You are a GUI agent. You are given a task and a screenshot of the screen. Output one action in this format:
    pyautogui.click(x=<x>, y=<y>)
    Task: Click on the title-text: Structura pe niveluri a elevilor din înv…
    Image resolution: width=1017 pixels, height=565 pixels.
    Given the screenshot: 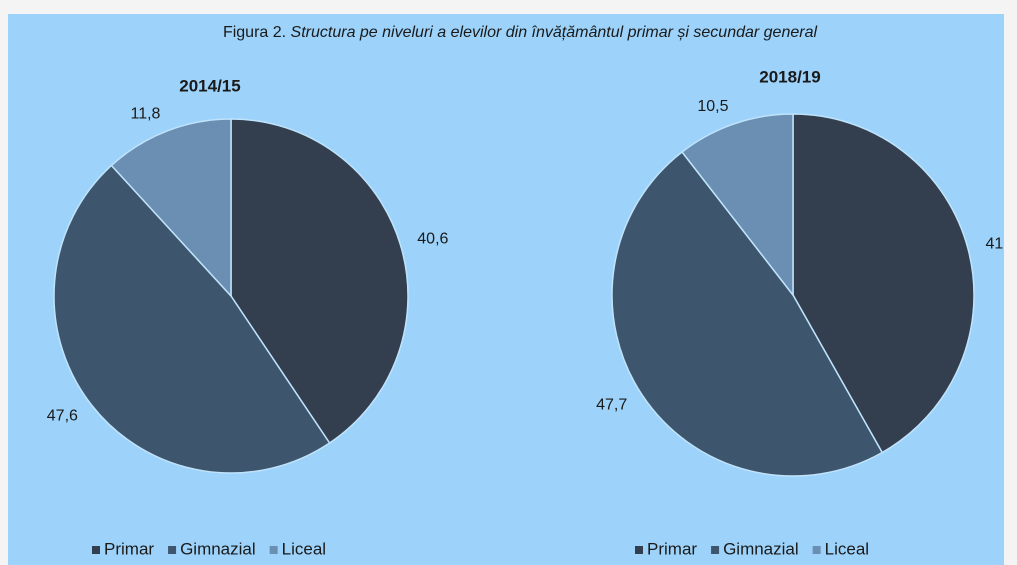 What is the action you would take?
    pyautogui.click(x=554, y=32)
    